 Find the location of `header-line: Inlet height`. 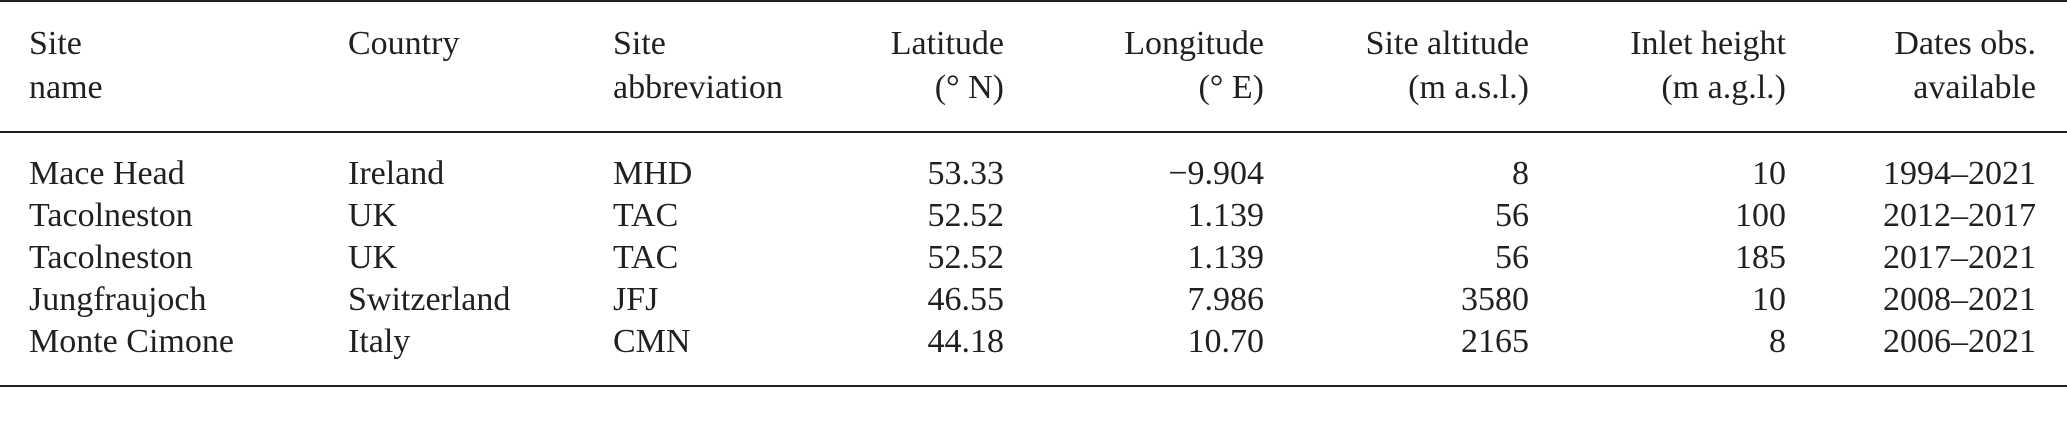

header-line: Inlet height is located at coordinates (1708, 43).